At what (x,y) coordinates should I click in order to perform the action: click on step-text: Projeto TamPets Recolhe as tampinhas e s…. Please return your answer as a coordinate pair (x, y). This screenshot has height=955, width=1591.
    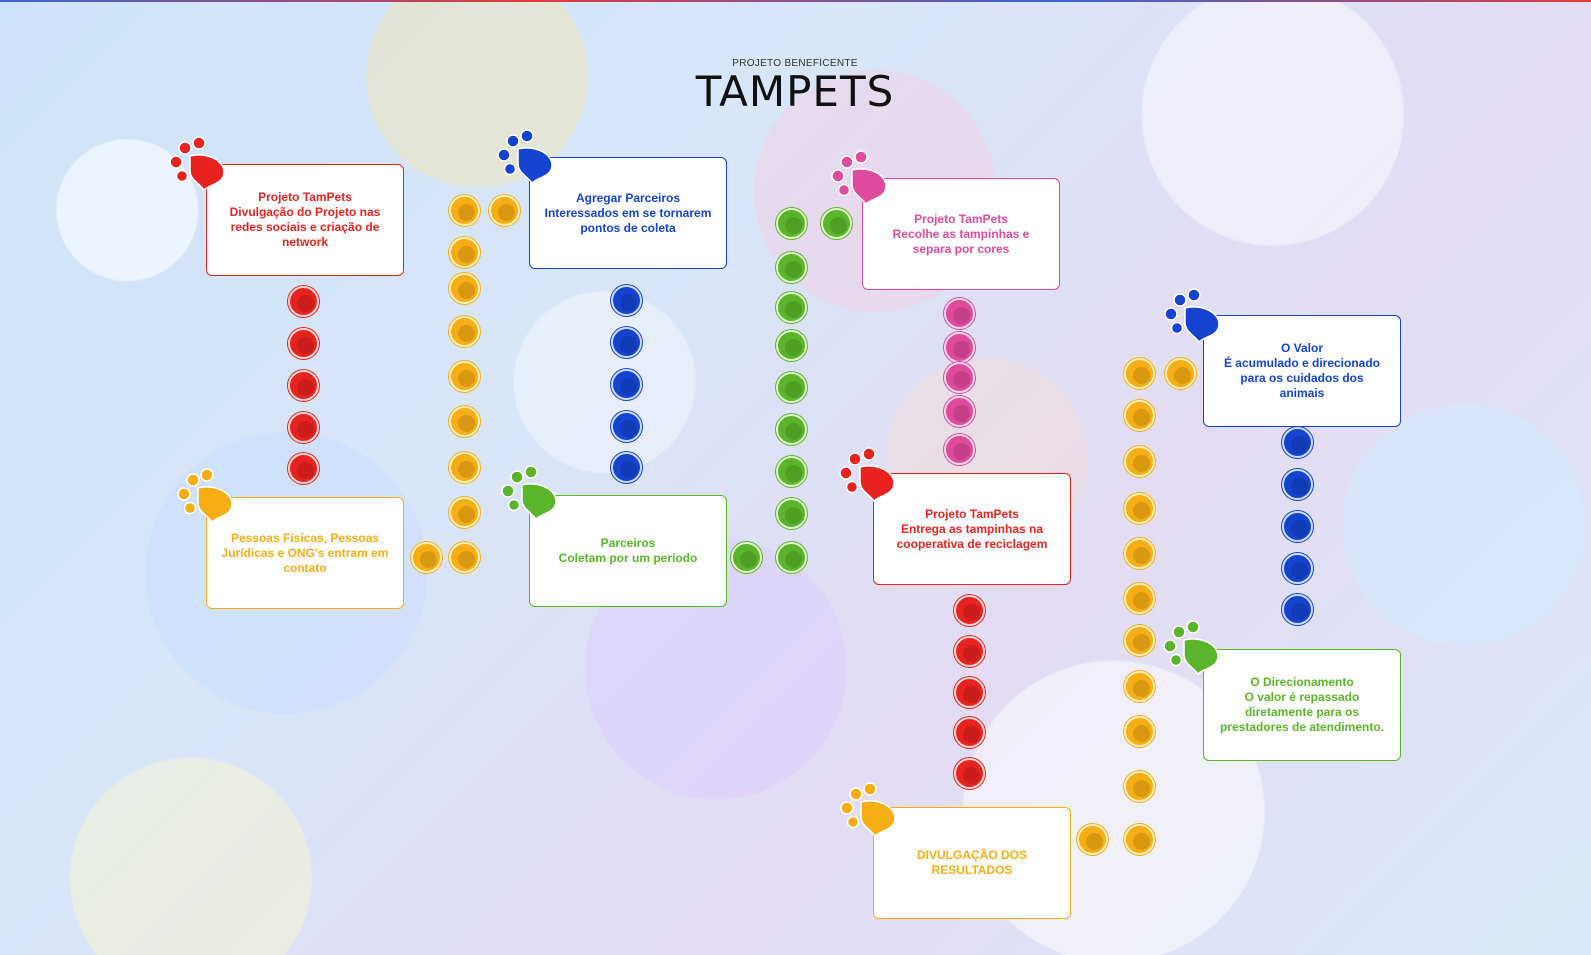
    Looking at the image, I should click on (961, 233).